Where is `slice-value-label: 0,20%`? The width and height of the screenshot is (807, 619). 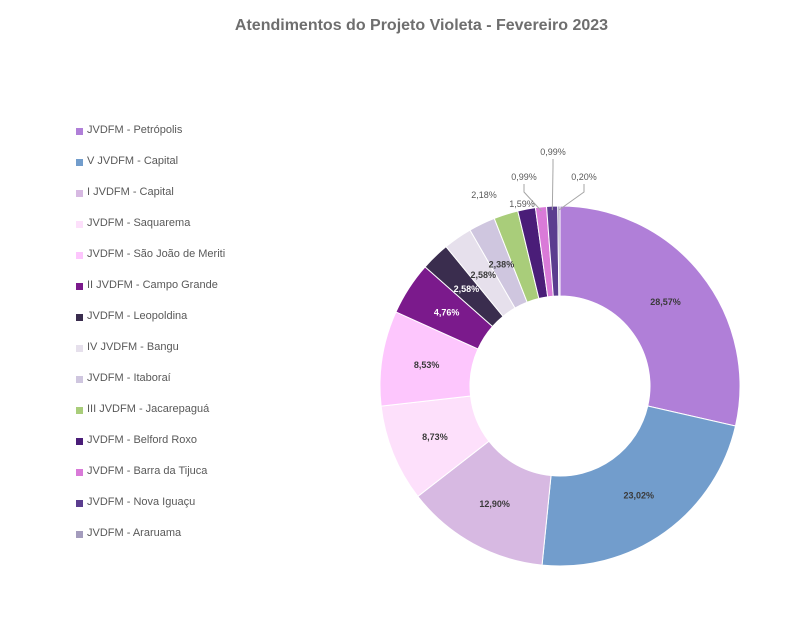
slice-value-label: 0,20% is located at coordinates (584, 177).